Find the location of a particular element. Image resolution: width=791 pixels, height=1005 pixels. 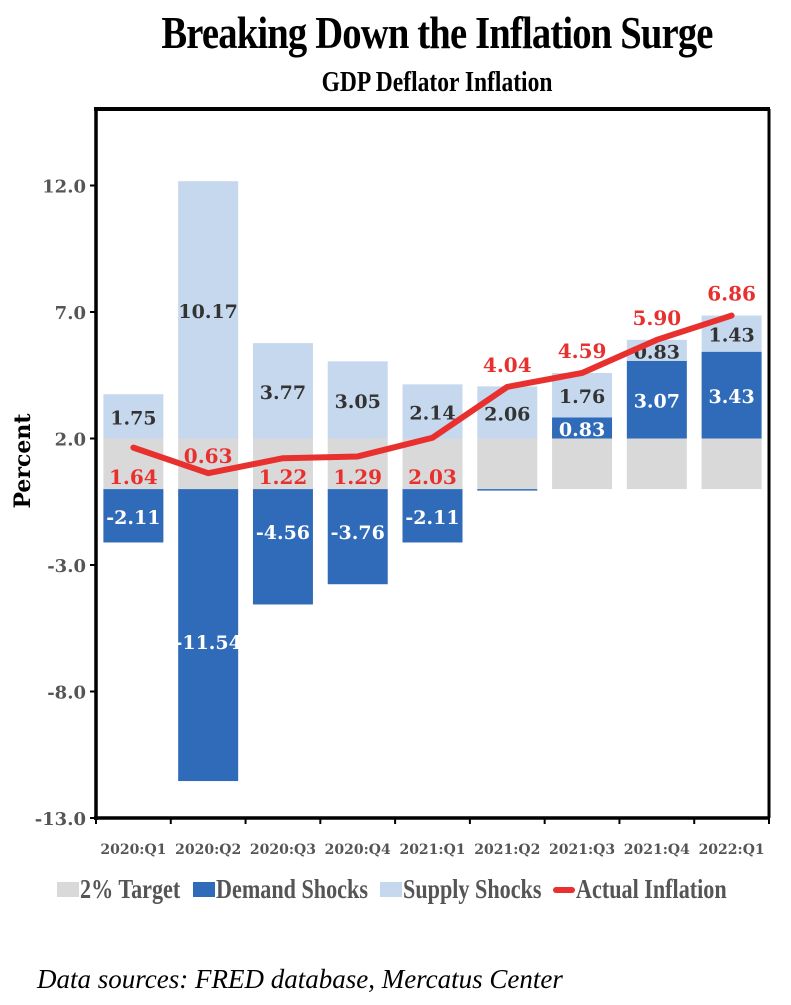

demand-shock-value-label: 0.83 is located at coordinates (582, 430).